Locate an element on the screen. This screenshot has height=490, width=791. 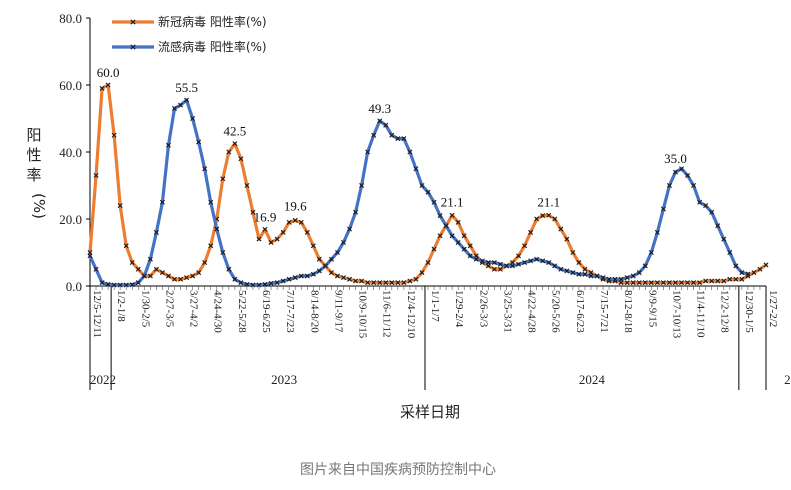
x-tick-label: 1/30-2/5 is located at coordinates (145, 309).